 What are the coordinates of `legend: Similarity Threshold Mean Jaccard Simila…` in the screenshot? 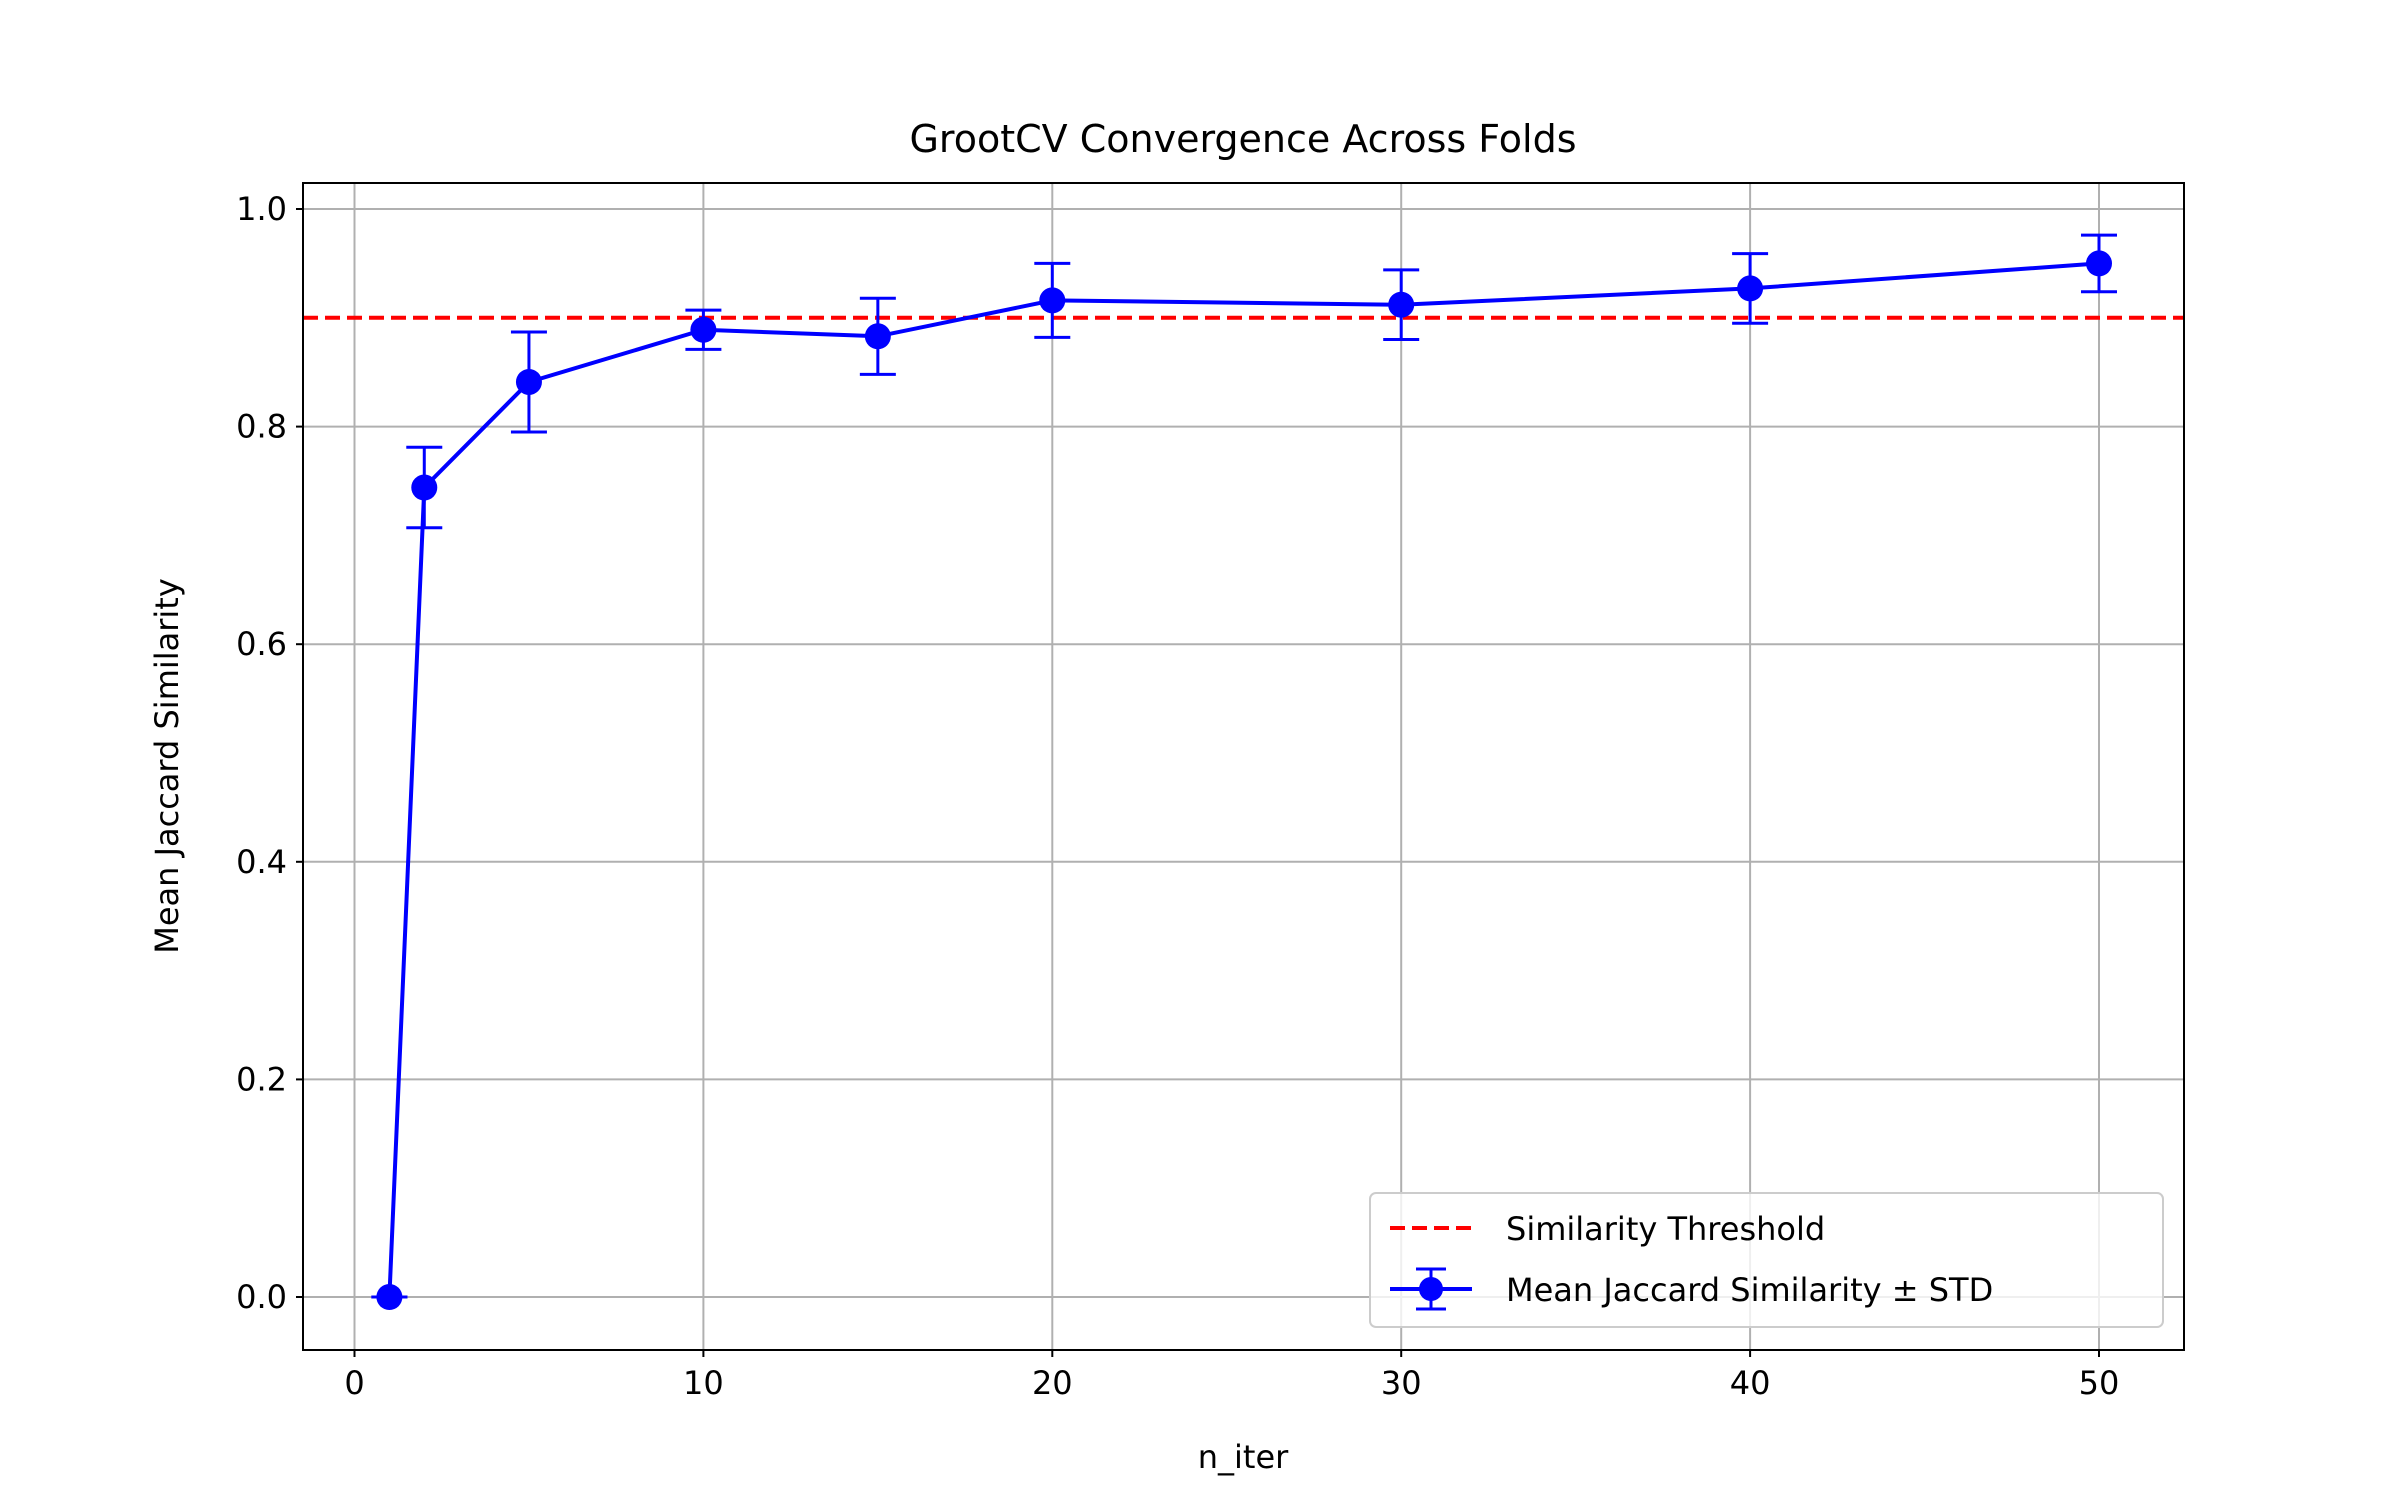 It's located at (1766, 1260).